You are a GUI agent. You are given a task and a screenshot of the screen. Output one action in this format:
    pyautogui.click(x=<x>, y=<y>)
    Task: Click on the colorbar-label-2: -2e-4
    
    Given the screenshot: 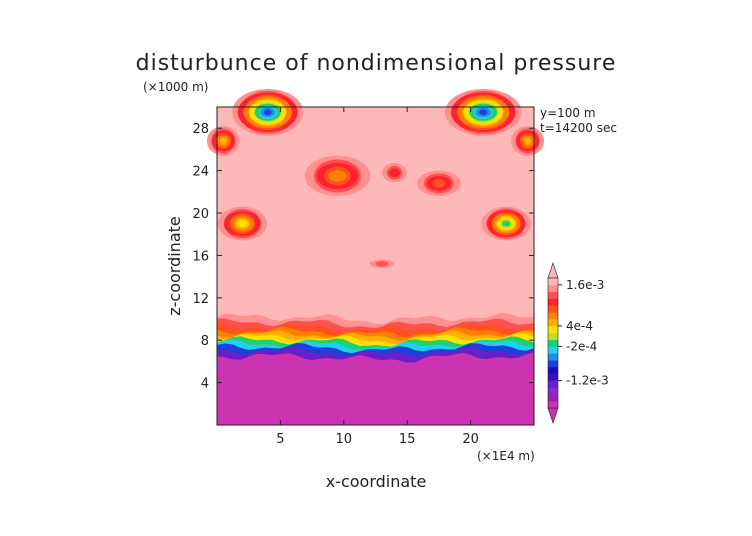 What is the action you would take?
    pyautogui.click(x=581, y=346)
    